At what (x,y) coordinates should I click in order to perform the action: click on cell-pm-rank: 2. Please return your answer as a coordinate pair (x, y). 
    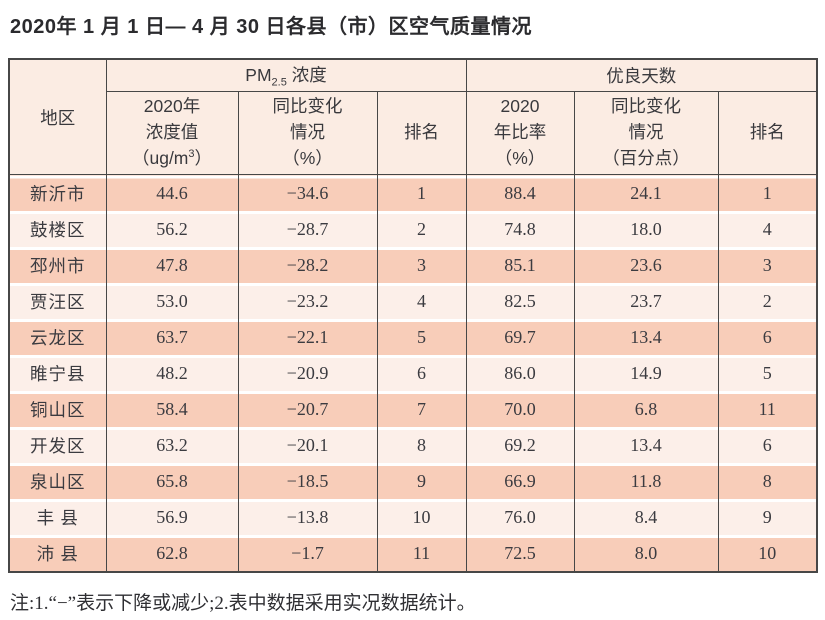
    Looking at the image, I should click on (421, 229).